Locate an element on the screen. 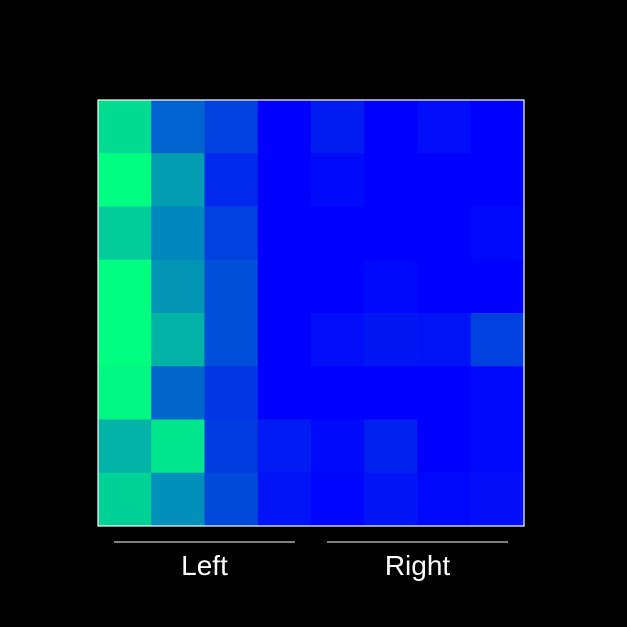 This screenshot has width=627, height=627. heatmap-cell-r1-c4 is located at coordinates (338, 180).